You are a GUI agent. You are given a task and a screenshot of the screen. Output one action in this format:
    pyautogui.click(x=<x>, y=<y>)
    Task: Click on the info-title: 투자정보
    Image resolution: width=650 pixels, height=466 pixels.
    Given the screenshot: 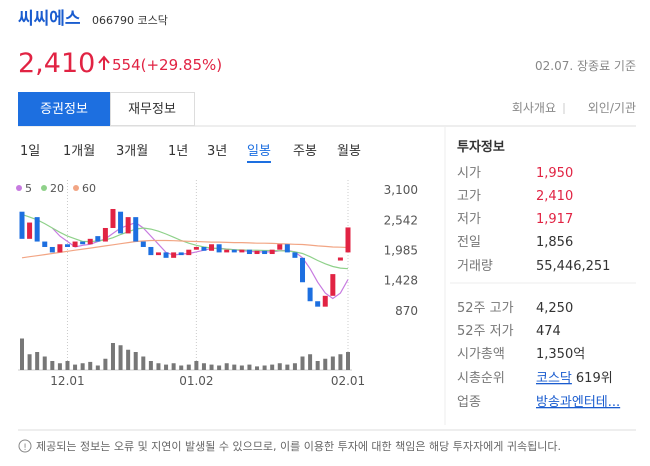 What is the action you would take?
    pyautogui.click(x=481, y=147)
    